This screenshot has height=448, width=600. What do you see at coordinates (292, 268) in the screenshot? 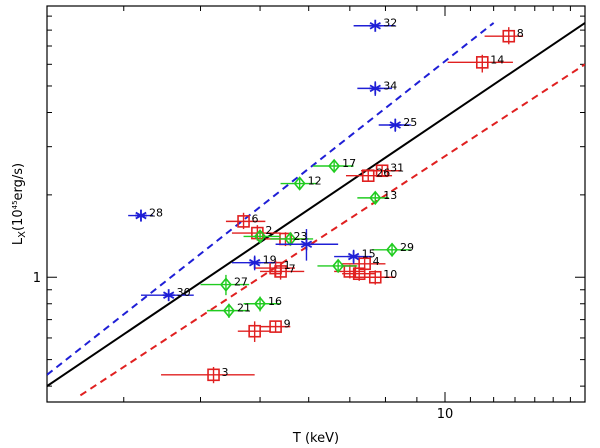
I see `point-label: 7` at bounding box center [292, 268].